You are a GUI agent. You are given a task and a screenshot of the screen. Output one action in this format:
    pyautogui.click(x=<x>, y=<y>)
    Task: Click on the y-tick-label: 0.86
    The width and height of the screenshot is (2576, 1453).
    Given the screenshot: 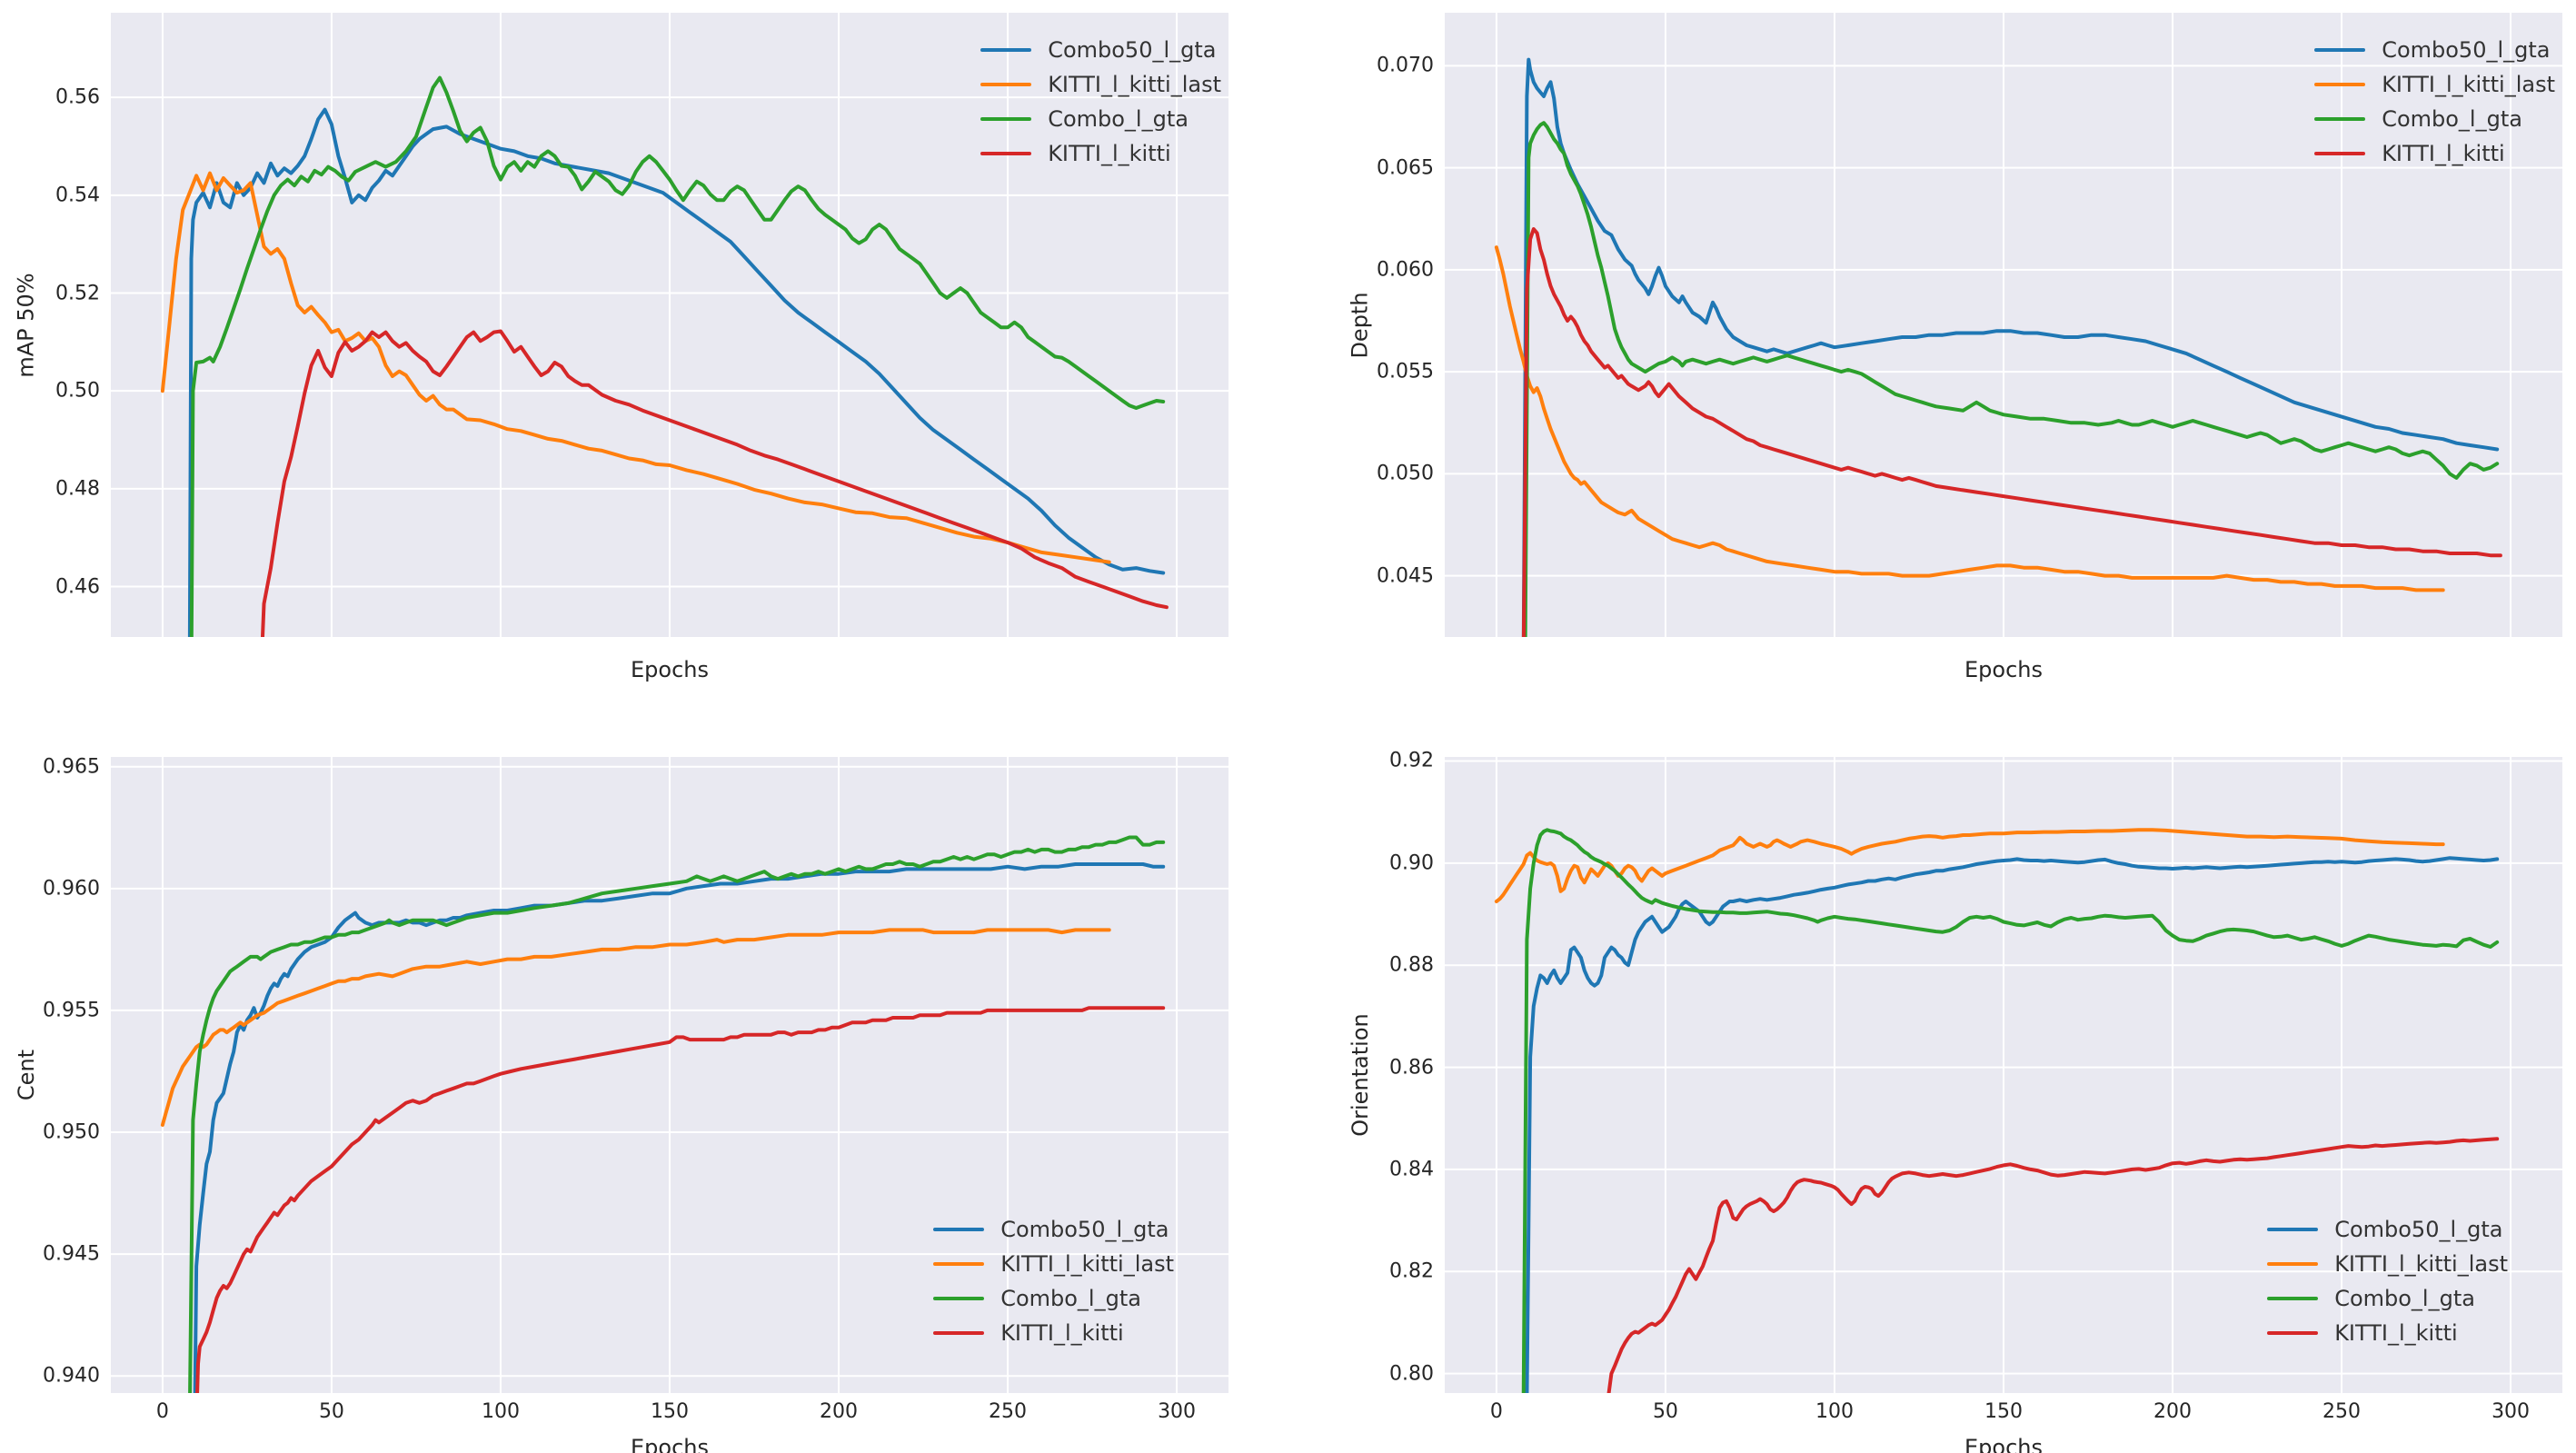 What is the action you would take?
    pyautogui.click(x=1412, y=1068)
    